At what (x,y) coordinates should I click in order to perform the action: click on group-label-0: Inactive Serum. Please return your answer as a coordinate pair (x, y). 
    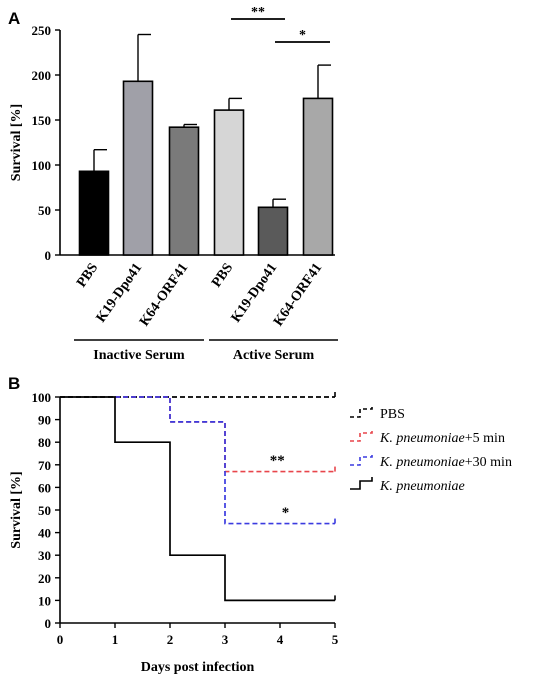
    Looking at the image, I should click on (139, 355).